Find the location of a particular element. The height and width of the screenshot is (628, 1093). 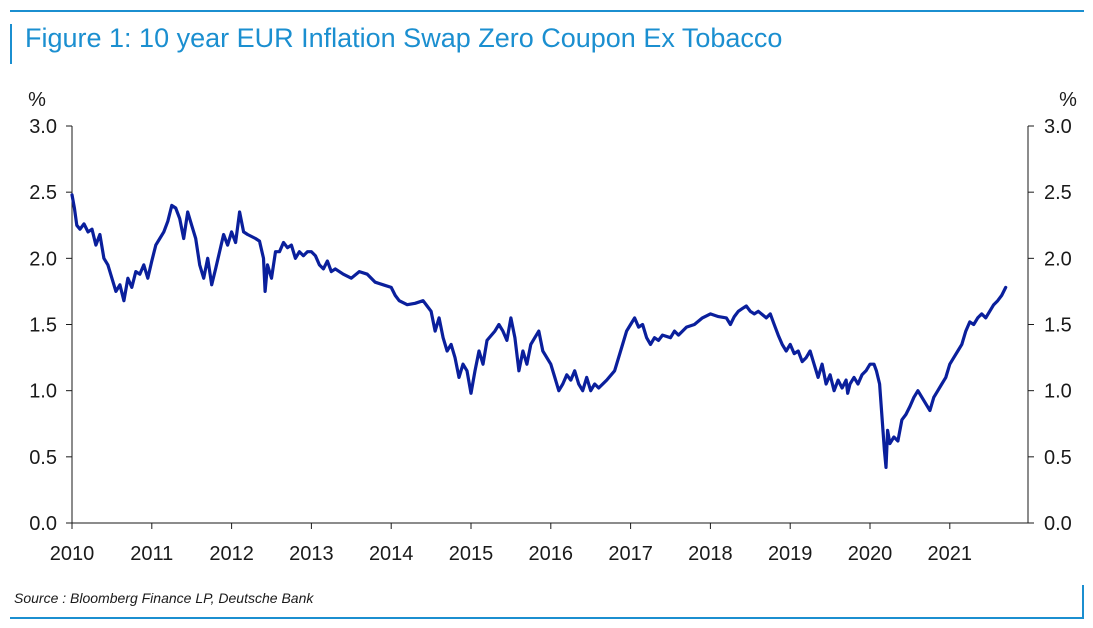

left-y-unit-label: % is located at coordinates (37, 100).